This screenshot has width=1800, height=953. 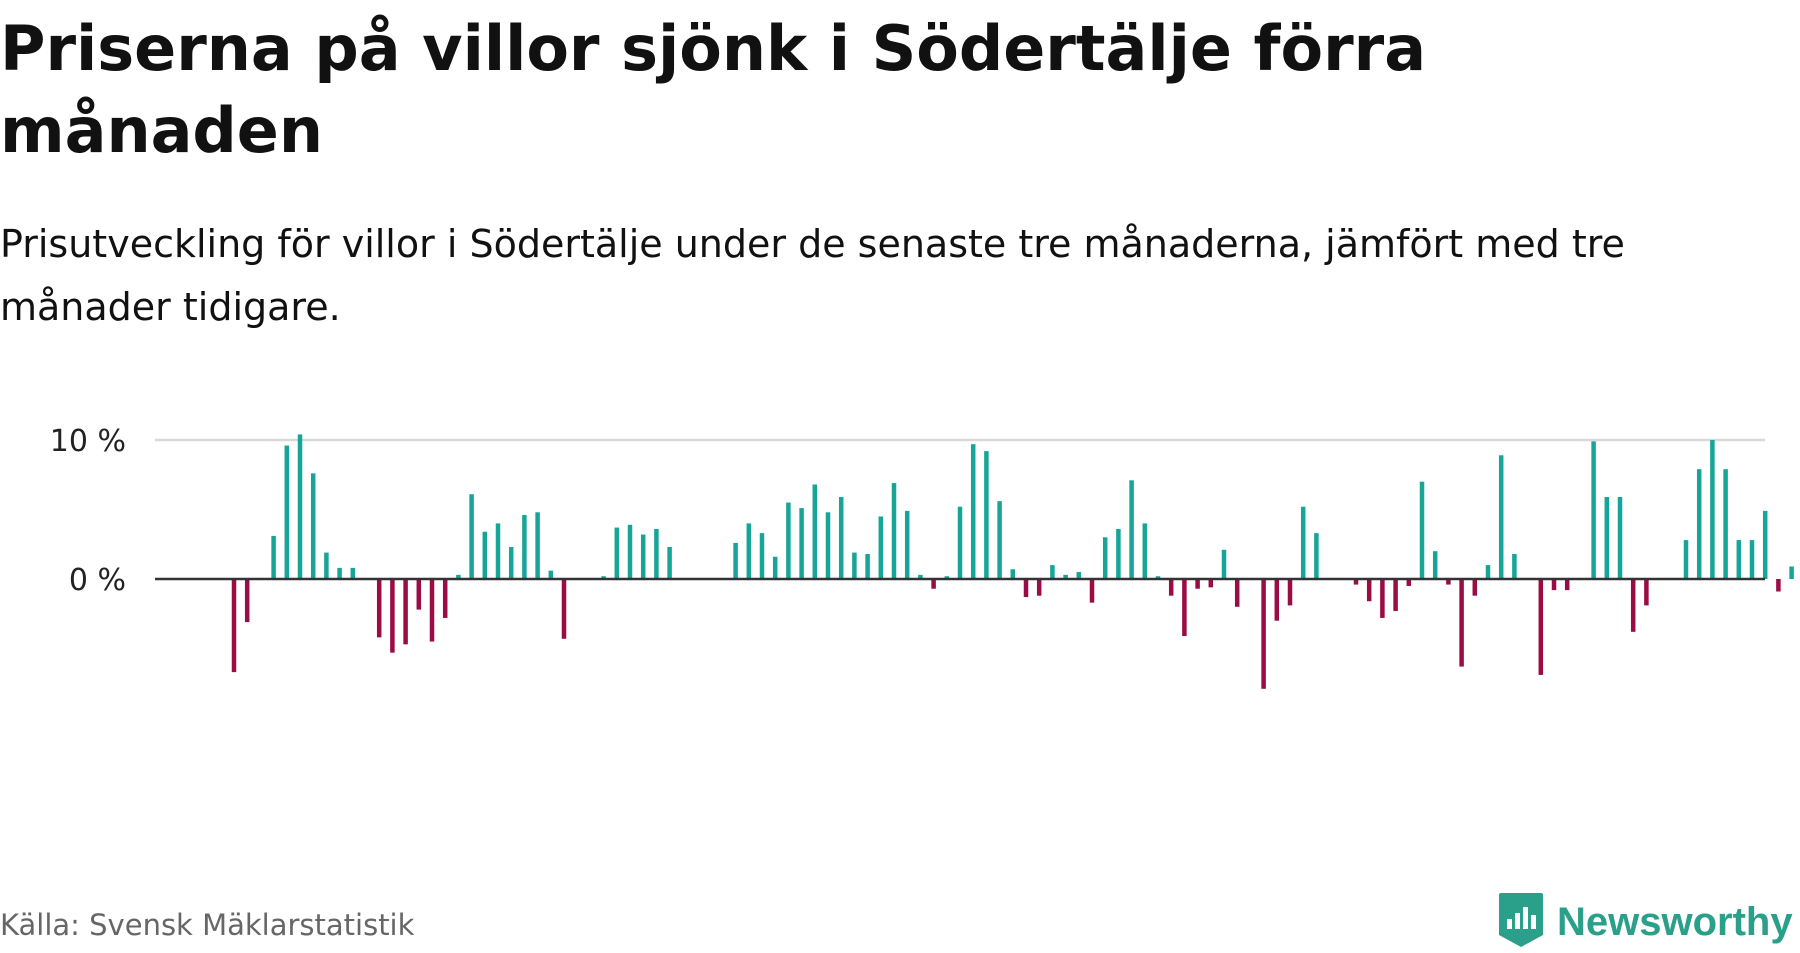 I want to click on y-tick-label: 0 %, so click(x=97, y=580).